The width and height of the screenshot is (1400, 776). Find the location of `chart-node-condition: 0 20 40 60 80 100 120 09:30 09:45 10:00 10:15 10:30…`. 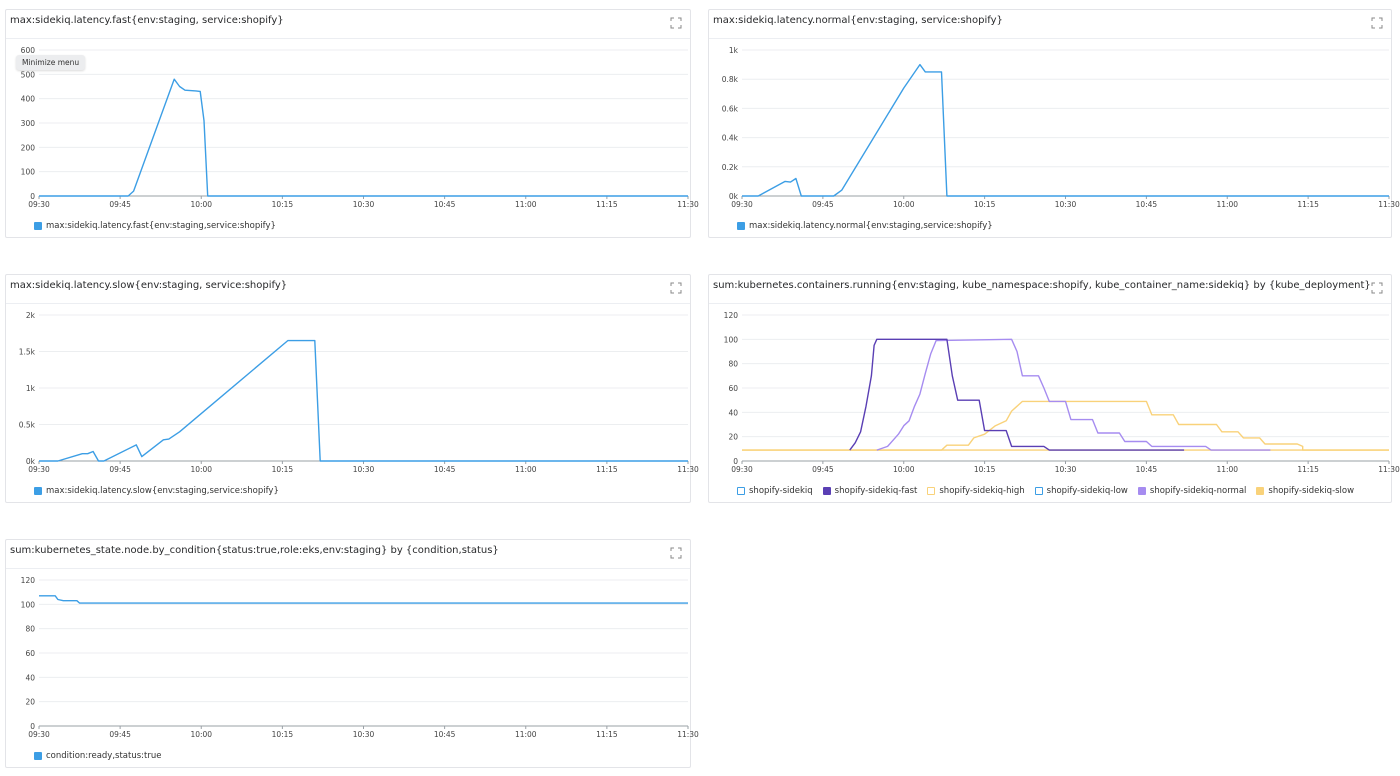

chart-node-condition: 0 20 40 60 80 100 120 09:30 09:45 10:00 10:15 10:30… is located at coordinates (360, 657).